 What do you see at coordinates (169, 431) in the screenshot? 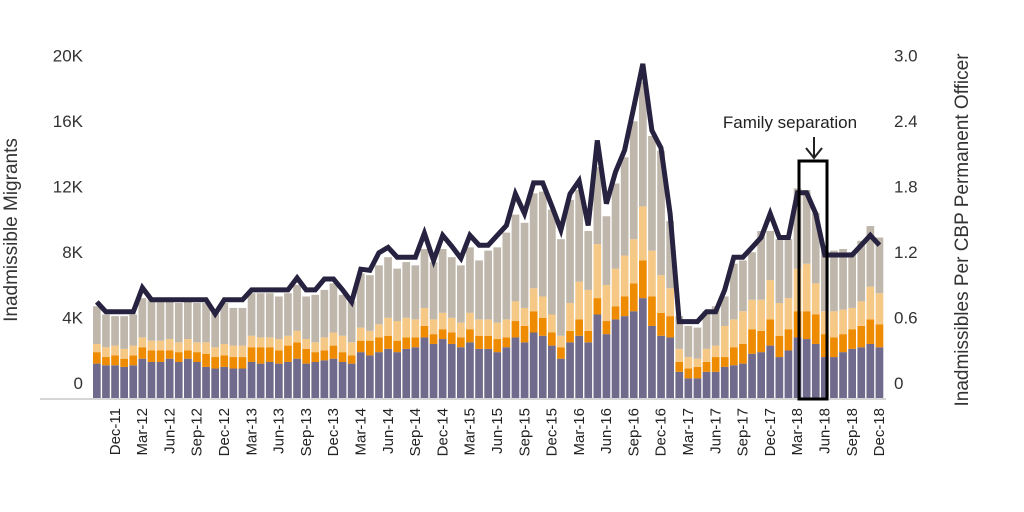
I see `x-tick-label: Jun-12` at bounding box center [169, 431].